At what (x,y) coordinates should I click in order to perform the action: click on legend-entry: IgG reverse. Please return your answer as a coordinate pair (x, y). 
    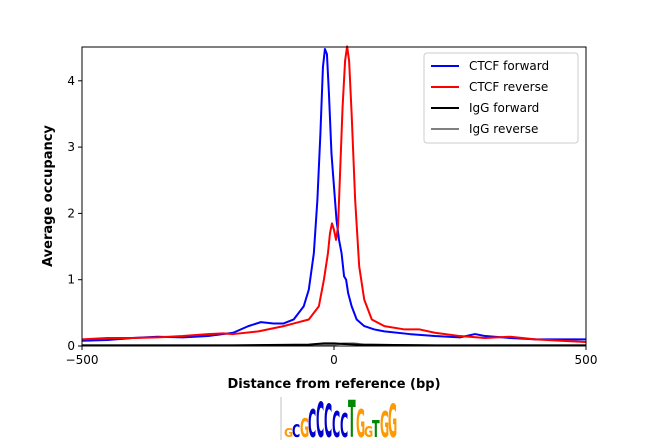
    Looking at the image, I should click on (503, 129).